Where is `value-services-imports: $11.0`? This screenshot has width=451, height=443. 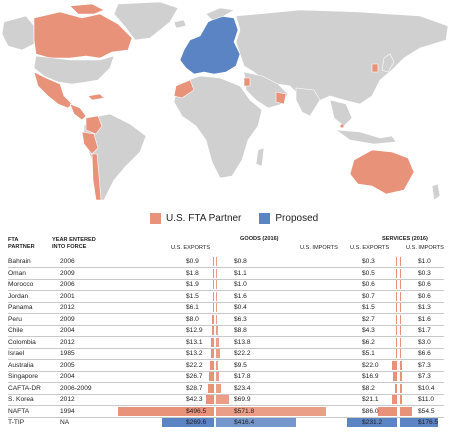 value-services-imports: $11.0 is located at coordinates (426, 399).